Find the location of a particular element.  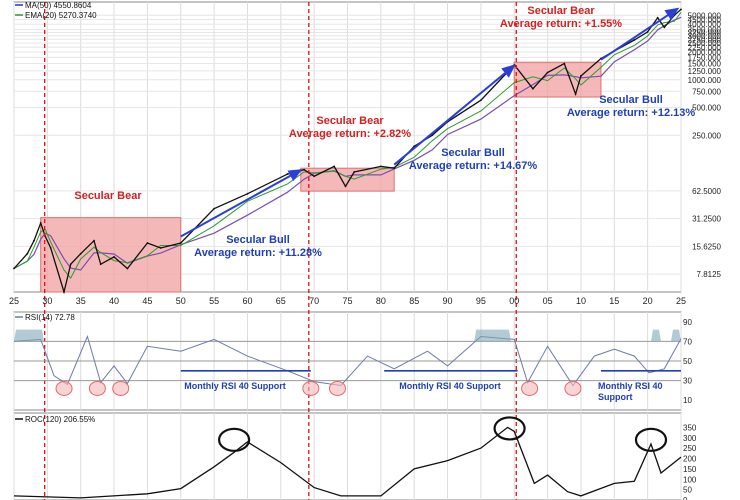

price-y-tick-label: 1000.000 is located at coordinates (705, 80).